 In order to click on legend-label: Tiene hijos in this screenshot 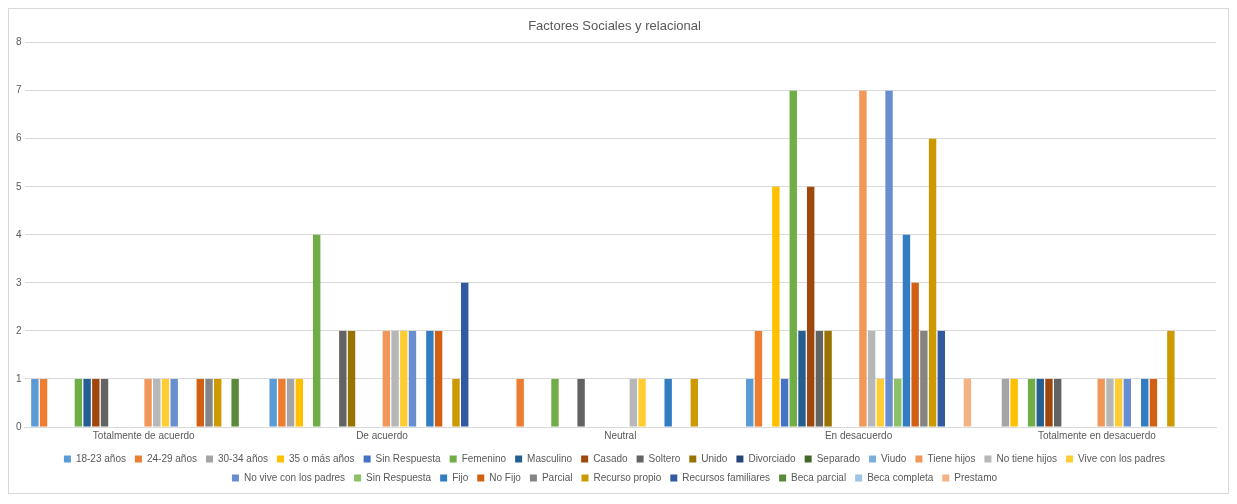, I will do `click(951, 458)`.